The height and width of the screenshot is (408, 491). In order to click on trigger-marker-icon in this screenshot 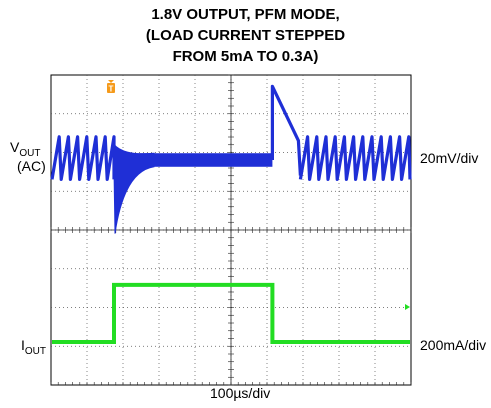, I will do `click(111, 88)`.